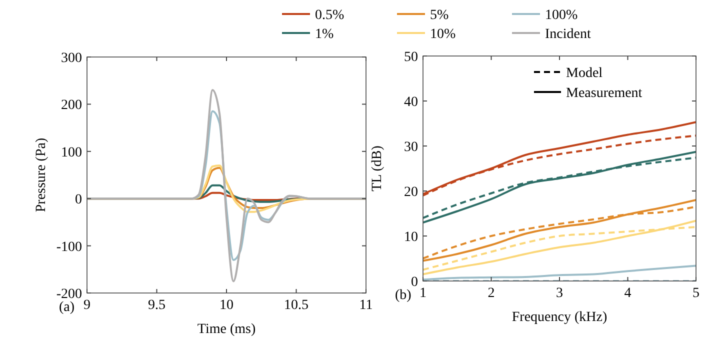  What do you see at coordinates (696, 293) in the screenshot?
I see `x-tick-label: 5` at bounding box center [696, 293].